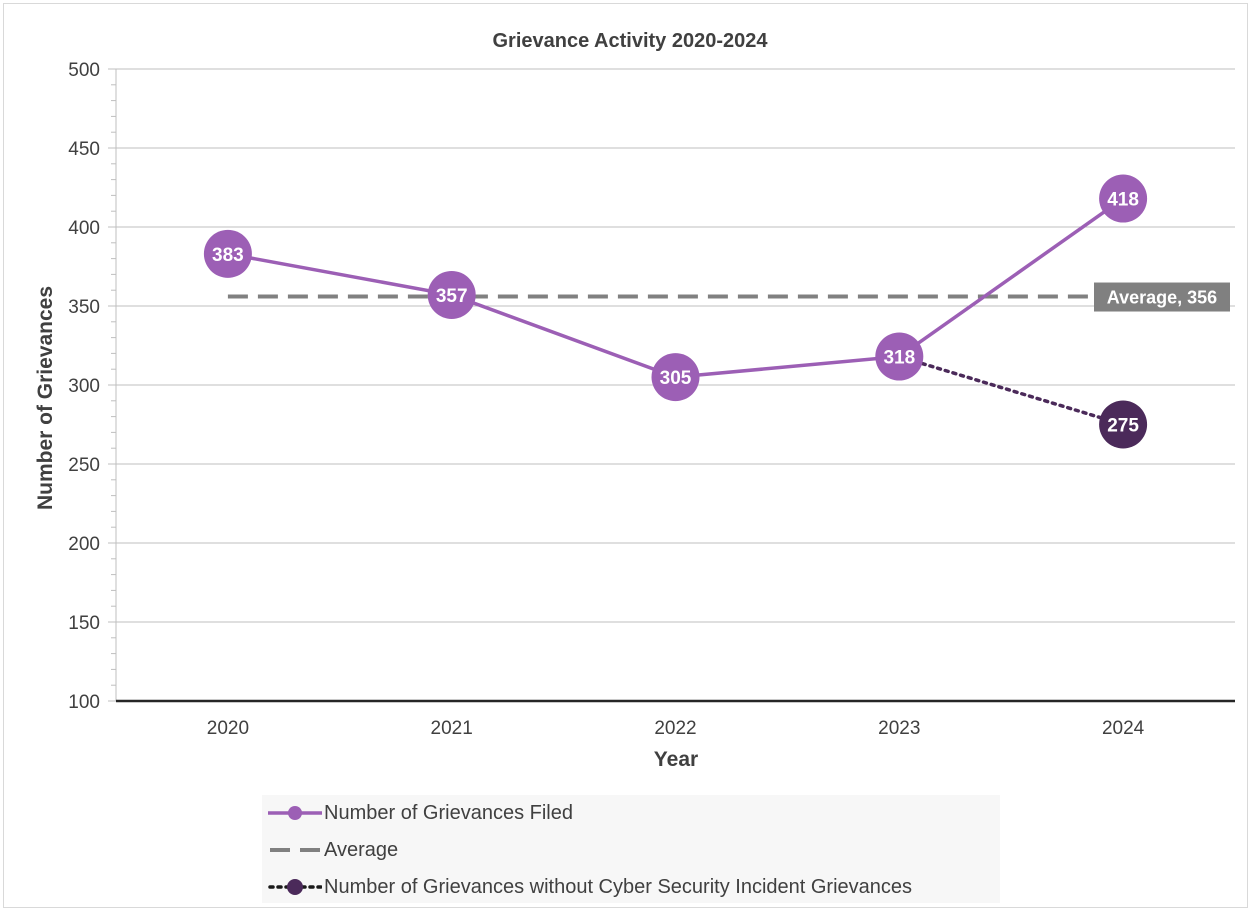 The width and height of the screenshot is (1253, 911). I want to click on y-tick-label: 500, so click(84, 70).